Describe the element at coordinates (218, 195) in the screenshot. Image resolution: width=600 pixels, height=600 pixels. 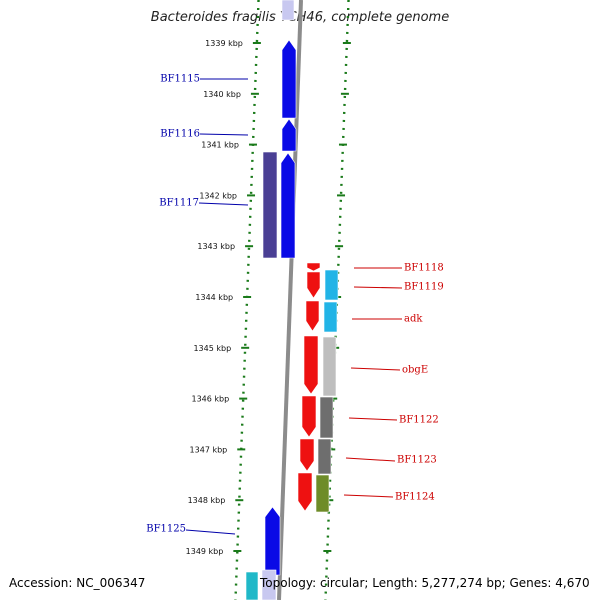
I see `tick-label: 1342 kbp` at that location.